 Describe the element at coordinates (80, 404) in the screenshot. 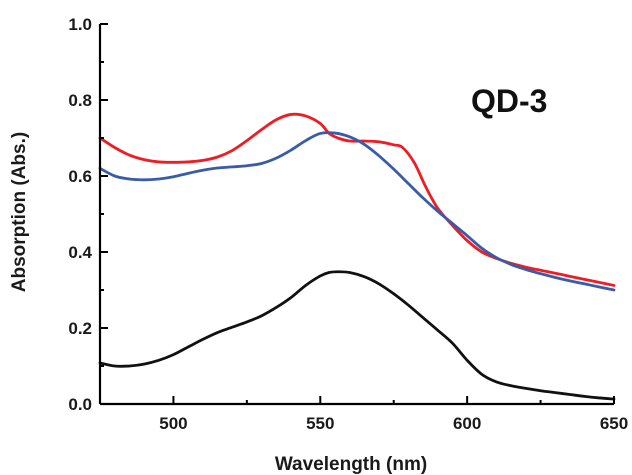

I see `y-tick-label: 0.0` at that location.